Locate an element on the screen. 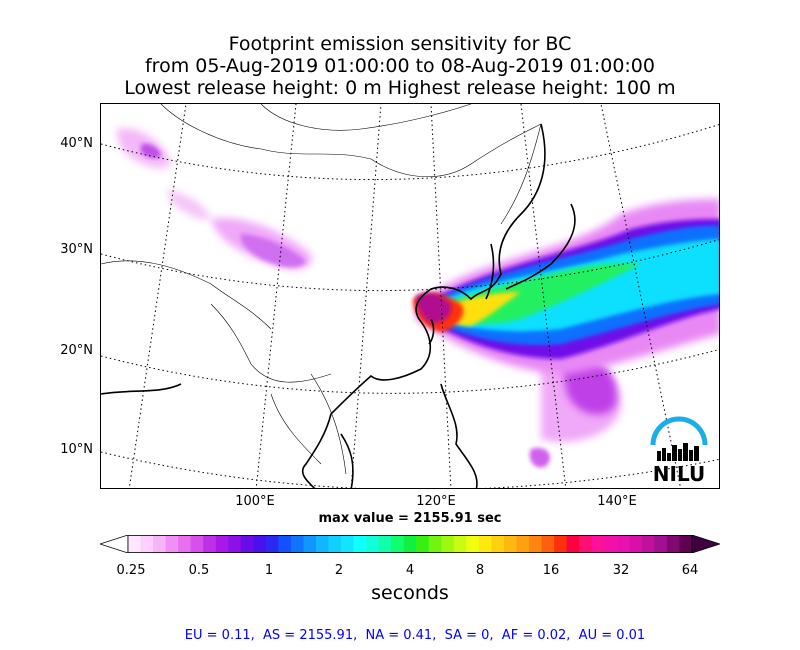 The image size is (800, 650). border-russia-mongolia is located at coordinates (366, 117).